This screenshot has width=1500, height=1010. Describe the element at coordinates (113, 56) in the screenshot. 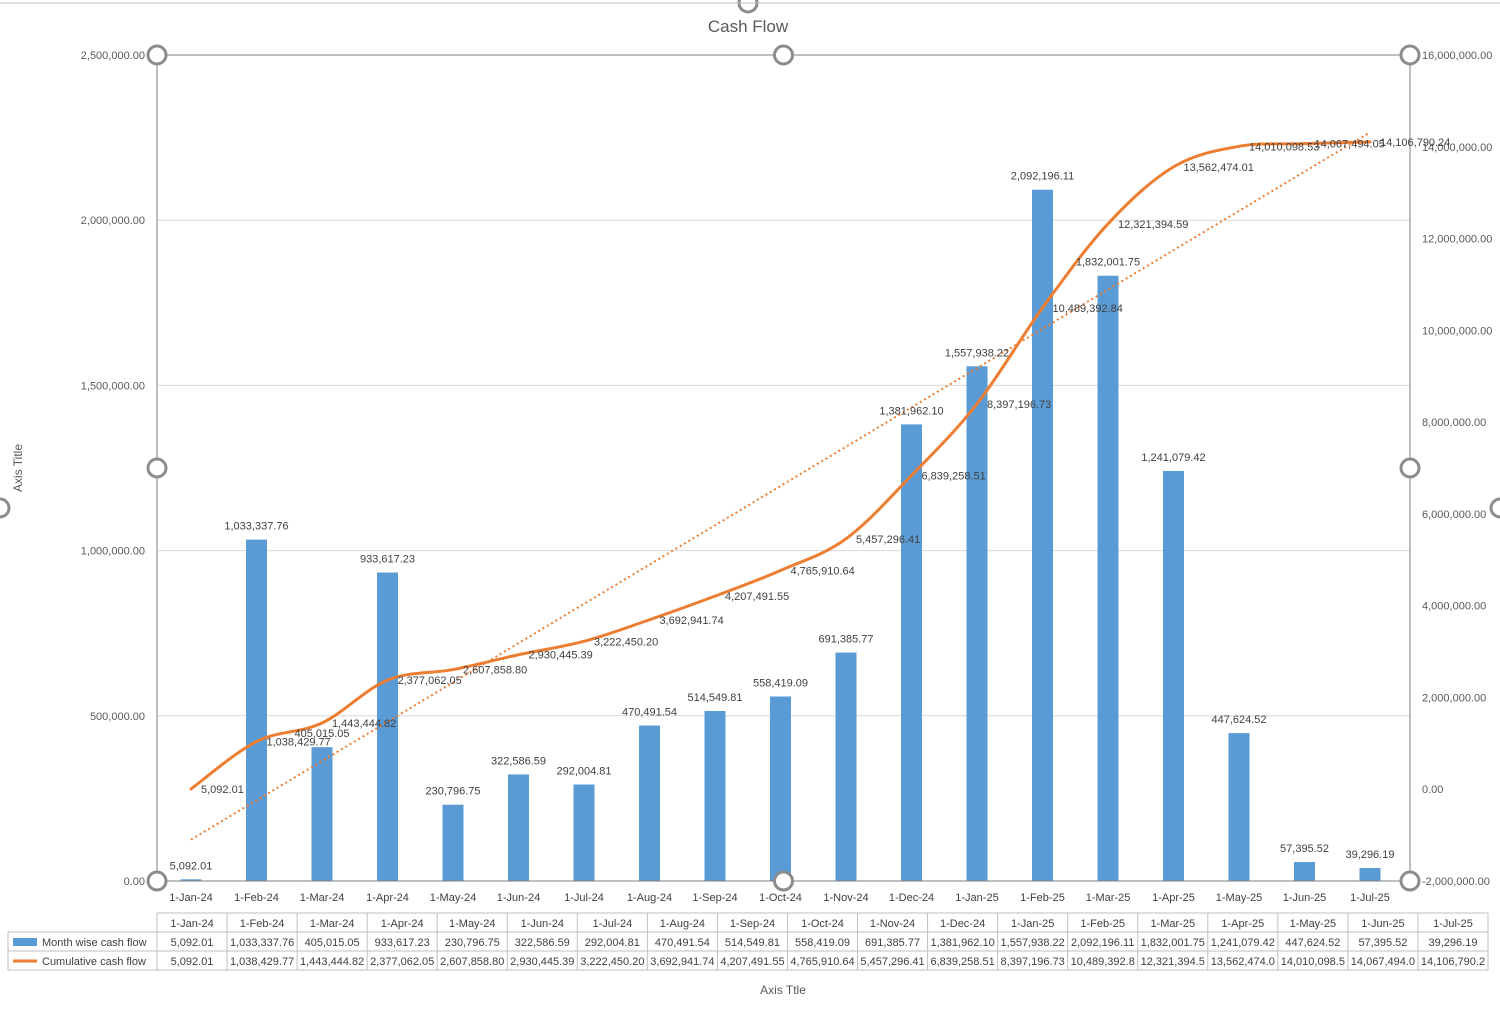

I see `y-tick-label: 2,500,000.00` at that location.